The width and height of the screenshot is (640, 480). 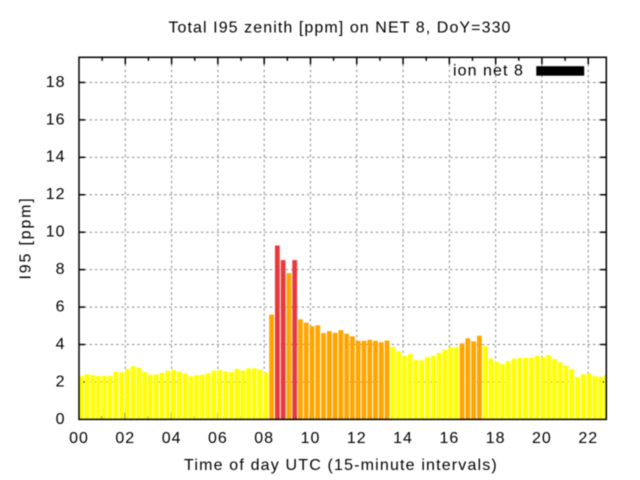 I want to click on svg-text: 6, so click(x=61, y=306).